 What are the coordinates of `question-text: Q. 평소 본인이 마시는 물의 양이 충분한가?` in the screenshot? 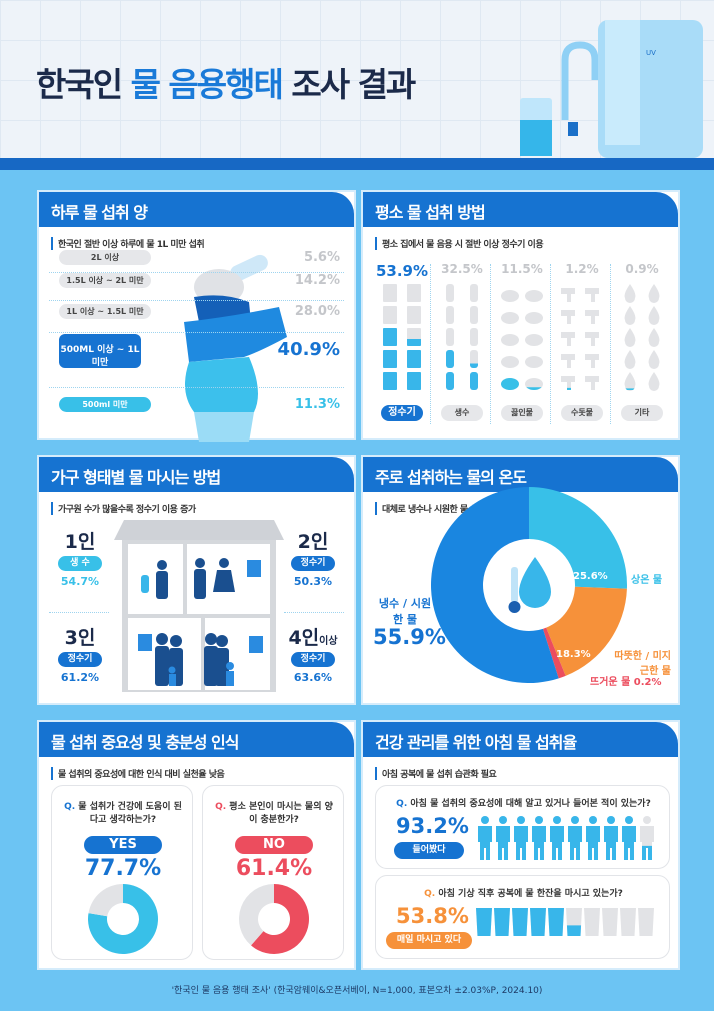 It's located at (274, 813).